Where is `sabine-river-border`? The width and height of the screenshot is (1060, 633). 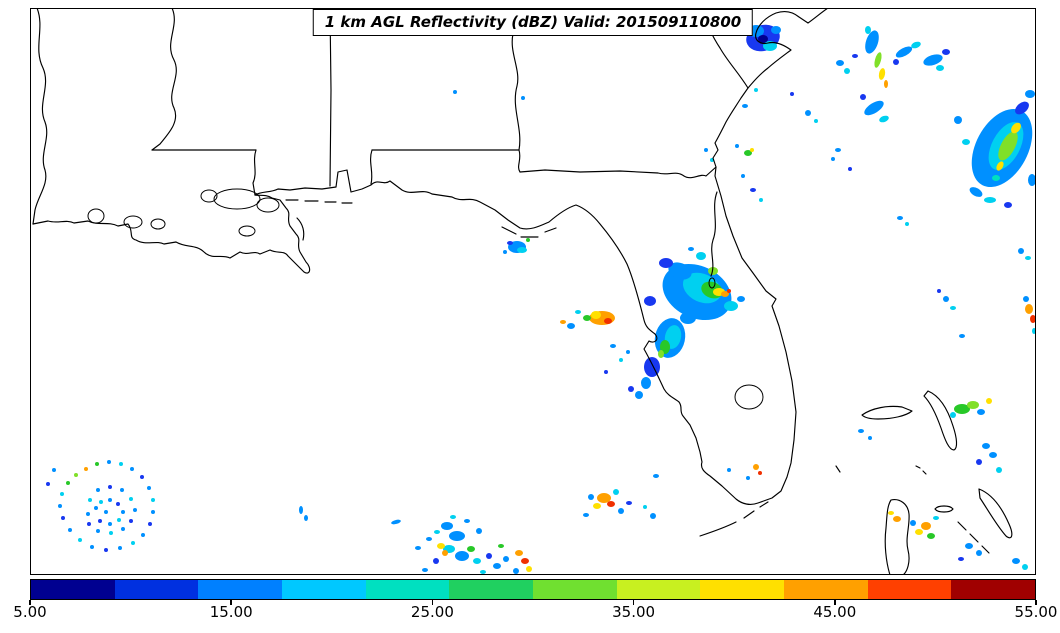
sabine-river-border is located at coordinates (40, 117).